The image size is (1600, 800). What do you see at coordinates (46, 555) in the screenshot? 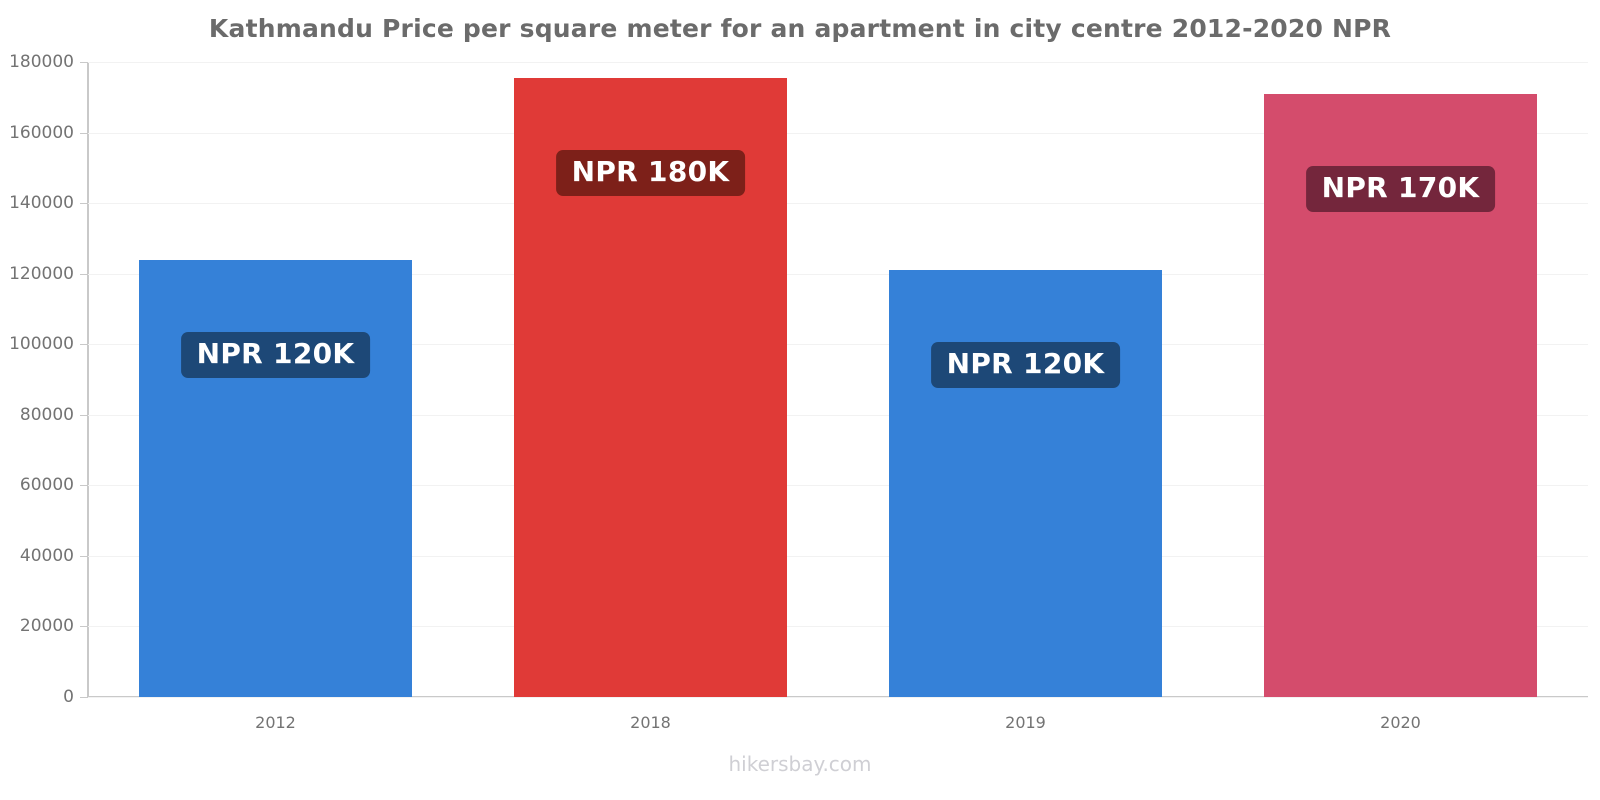
I see `y-axis-tick-label: 40000` at bounding box center [46, 555].